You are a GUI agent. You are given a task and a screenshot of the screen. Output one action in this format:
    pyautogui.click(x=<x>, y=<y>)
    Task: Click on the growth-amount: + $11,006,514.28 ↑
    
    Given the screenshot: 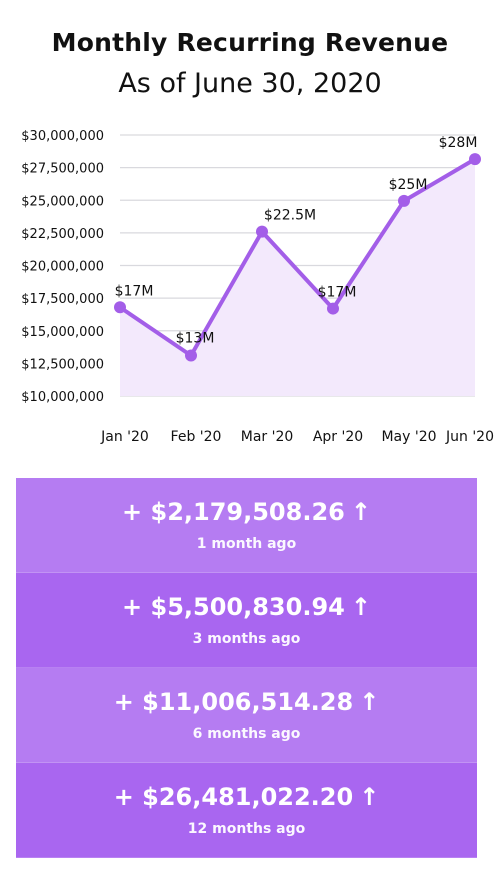 What is the action you would take?
    pyautogui.click(x=247, y=702)
    